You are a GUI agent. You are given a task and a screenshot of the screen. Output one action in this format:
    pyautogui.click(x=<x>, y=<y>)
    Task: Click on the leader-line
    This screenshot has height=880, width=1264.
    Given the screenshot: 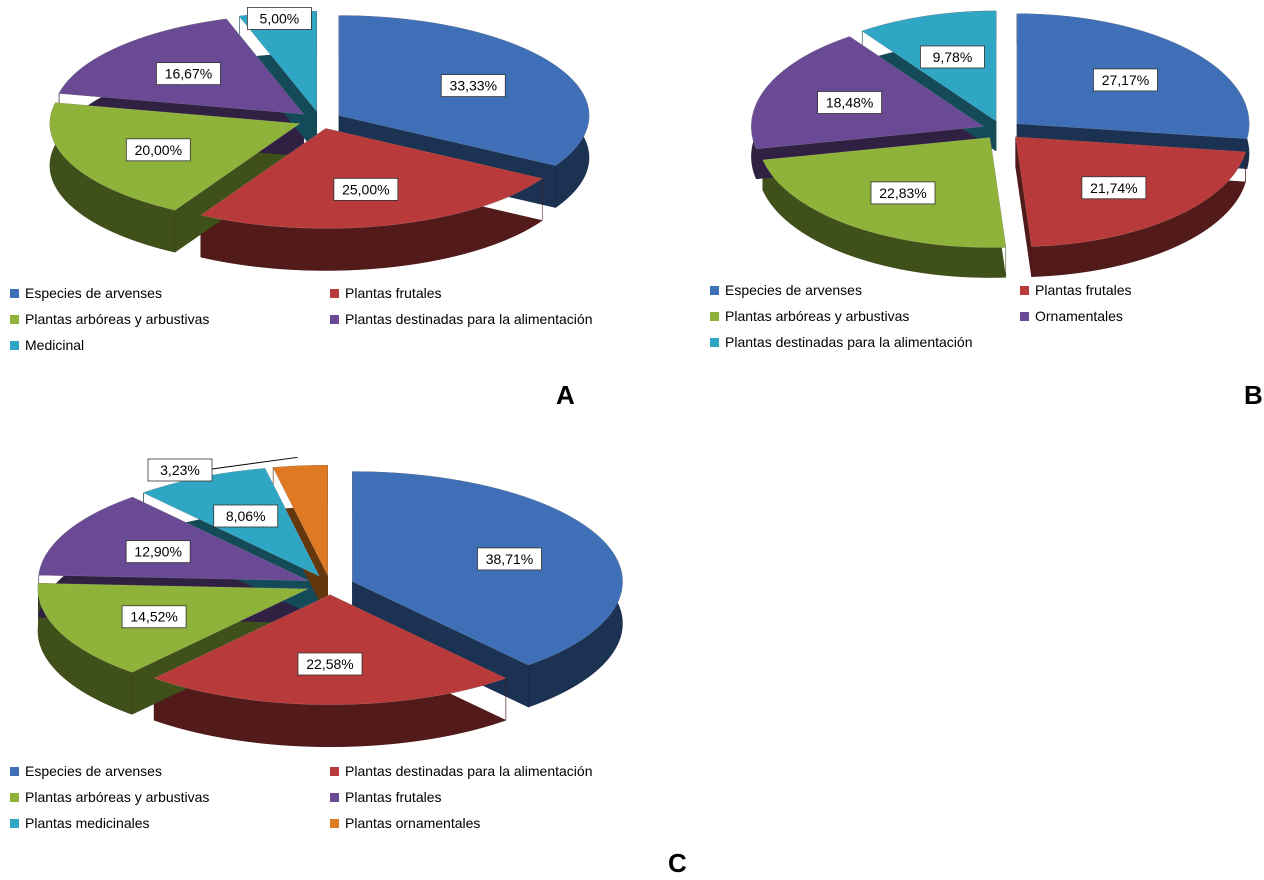 What is the action you would take?
    pyautogui.click(x=254, y=463)
    